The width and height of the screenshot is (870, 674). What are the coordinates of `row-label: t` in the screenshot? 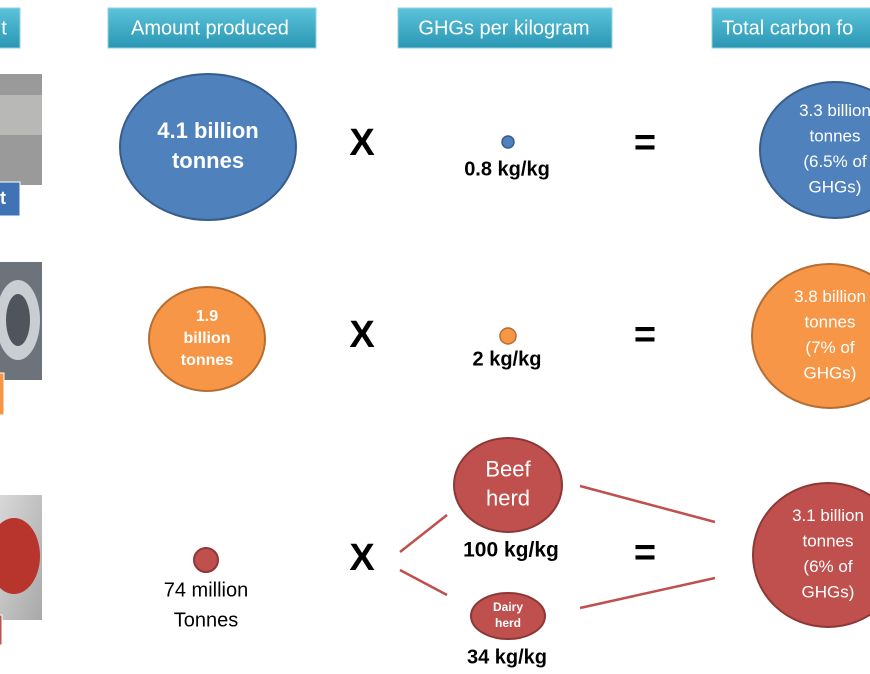 It's located at (3, 198).